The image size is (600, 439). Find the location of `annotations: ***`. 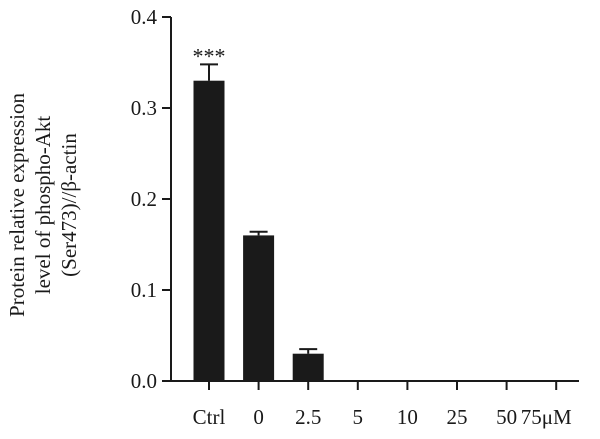

annotations: *** is located at coordinates (209, 55).